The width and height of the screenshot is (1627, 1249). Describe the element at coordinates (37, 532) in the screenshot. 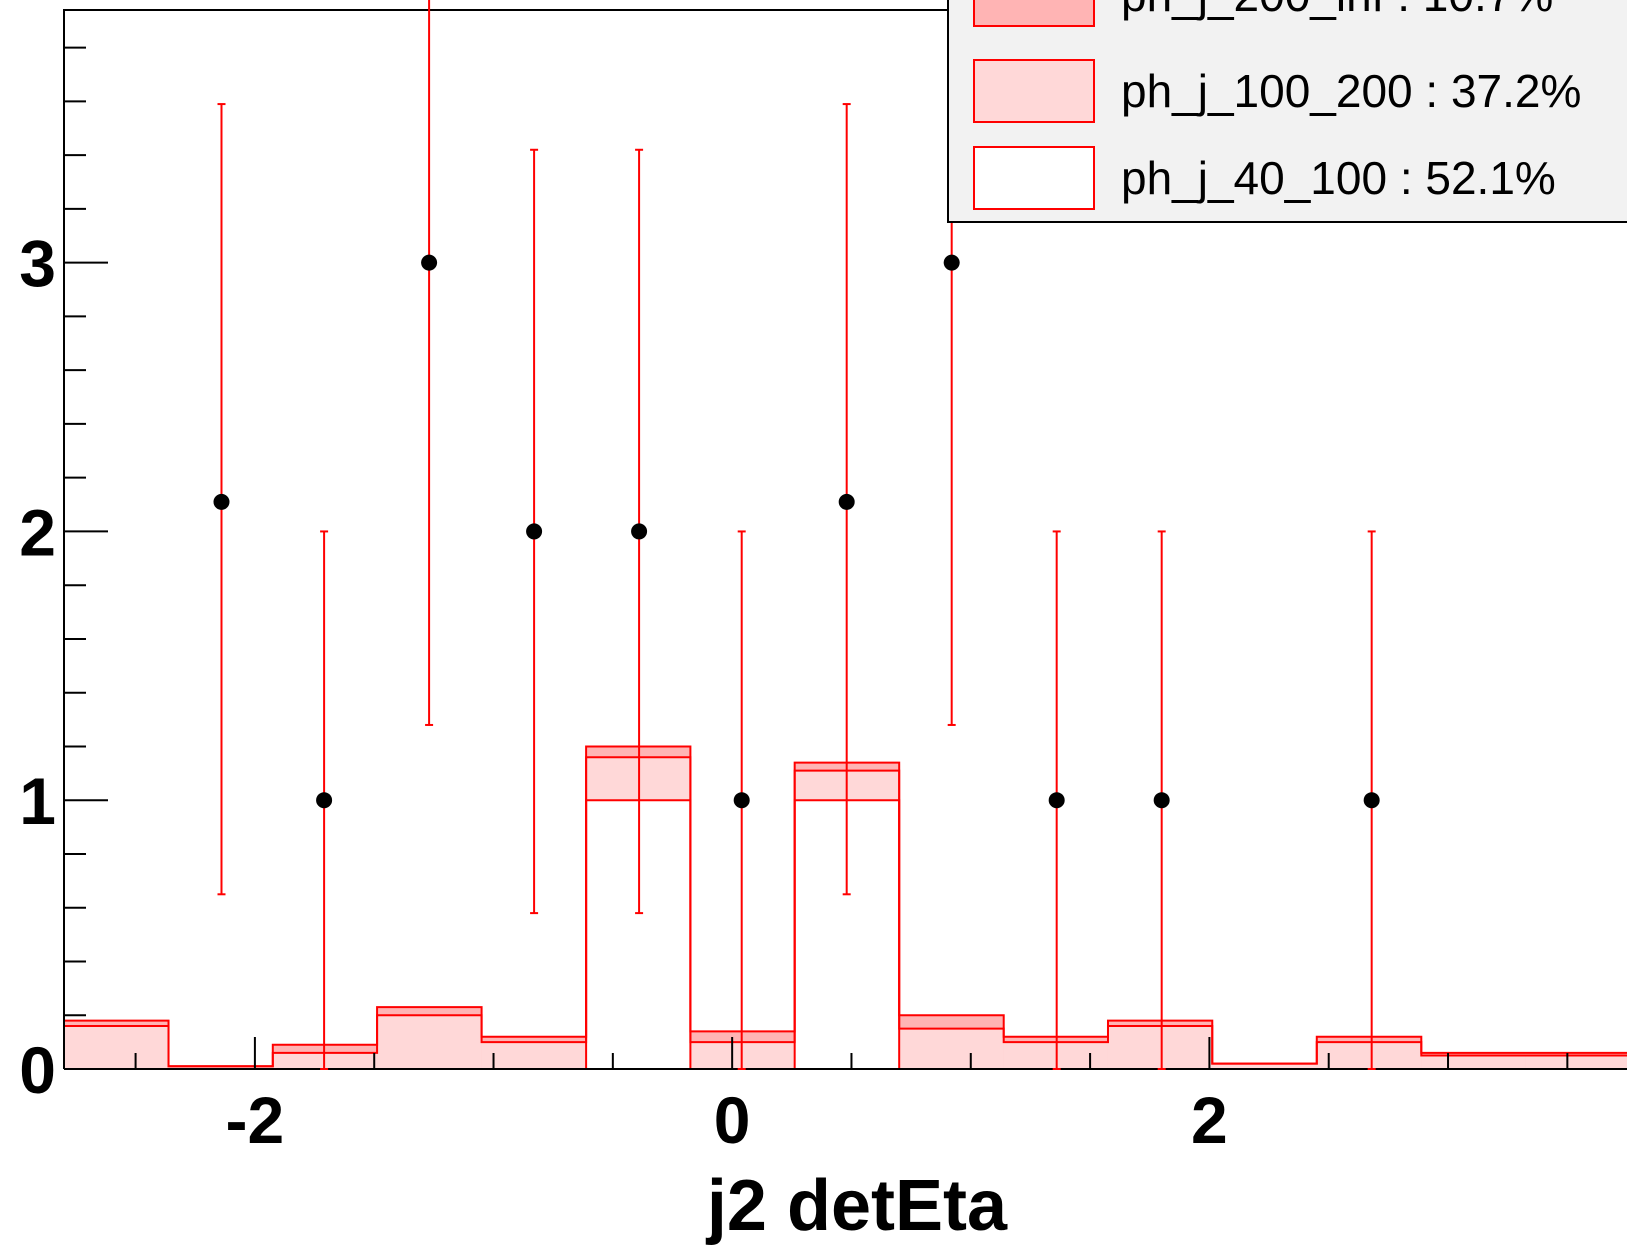

I see `y-tick-label: 2` at that location.